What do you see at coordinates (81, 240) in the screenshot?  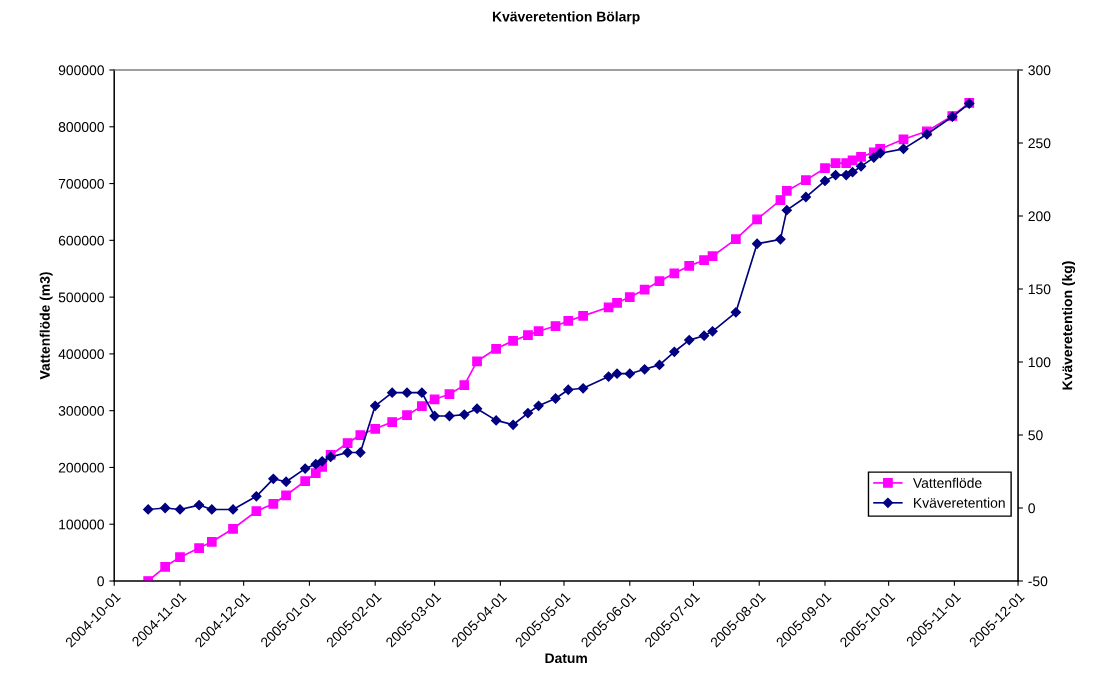 I see `y-tick-label: 600000` at bounding box center [81, 240].